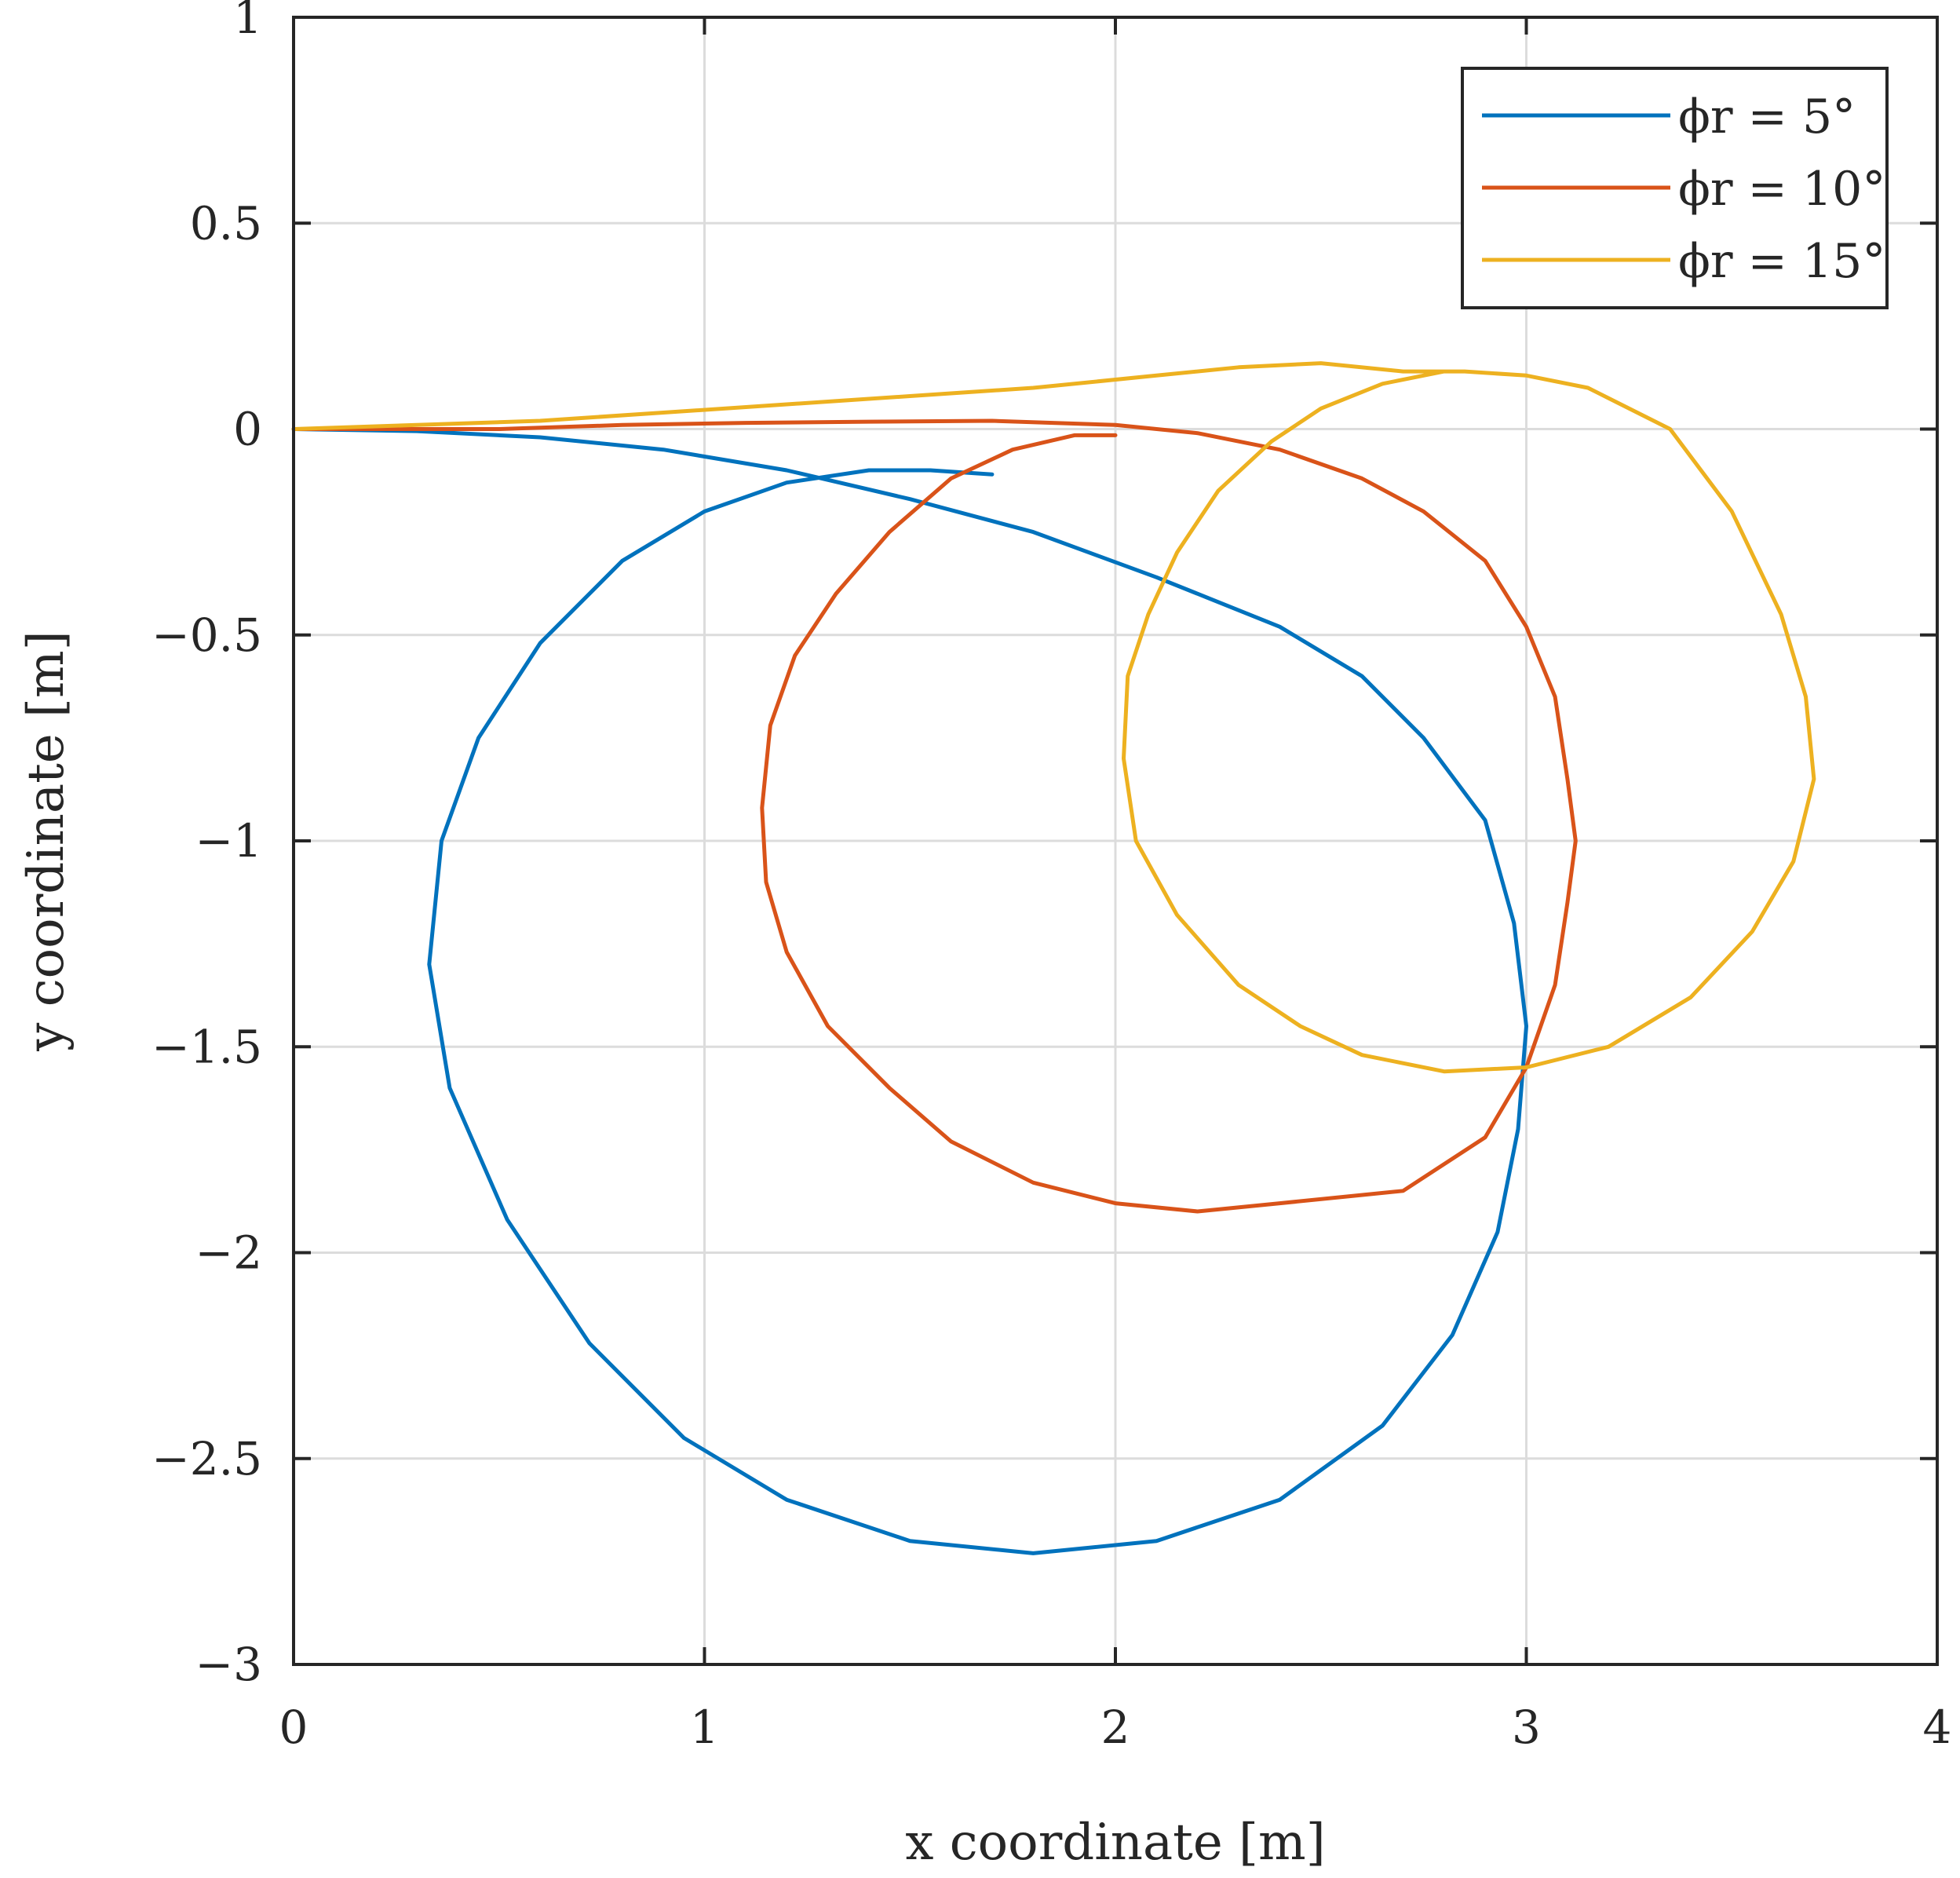  Describe the element at coordinates (229, 1664) in the screenshot. I see `y-tick-label: −3` at that location.